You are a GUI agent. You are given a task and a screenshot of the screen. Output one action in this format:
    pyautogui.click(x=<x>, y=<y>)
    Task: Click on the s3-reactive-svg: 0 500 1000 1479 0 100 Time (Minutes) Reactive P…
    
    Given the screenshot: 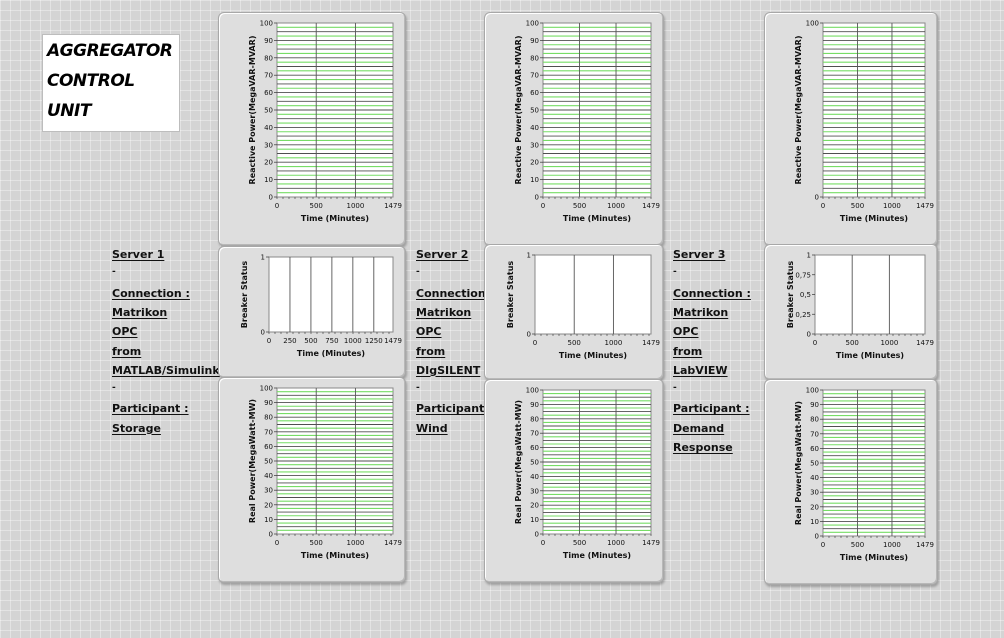 What is the action you would take?
    pyautogui.click(x=864, y=122)
    